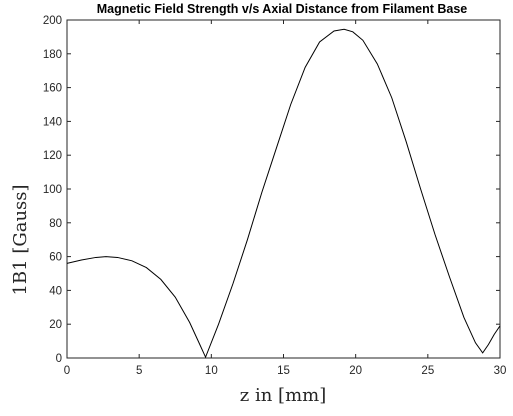 The height and width of the screenshot is (416, 513). What do you see at coordinates (52, 21) in the screenshot?
I see `y-tick-label: 200` at bounding box center [52, 21].